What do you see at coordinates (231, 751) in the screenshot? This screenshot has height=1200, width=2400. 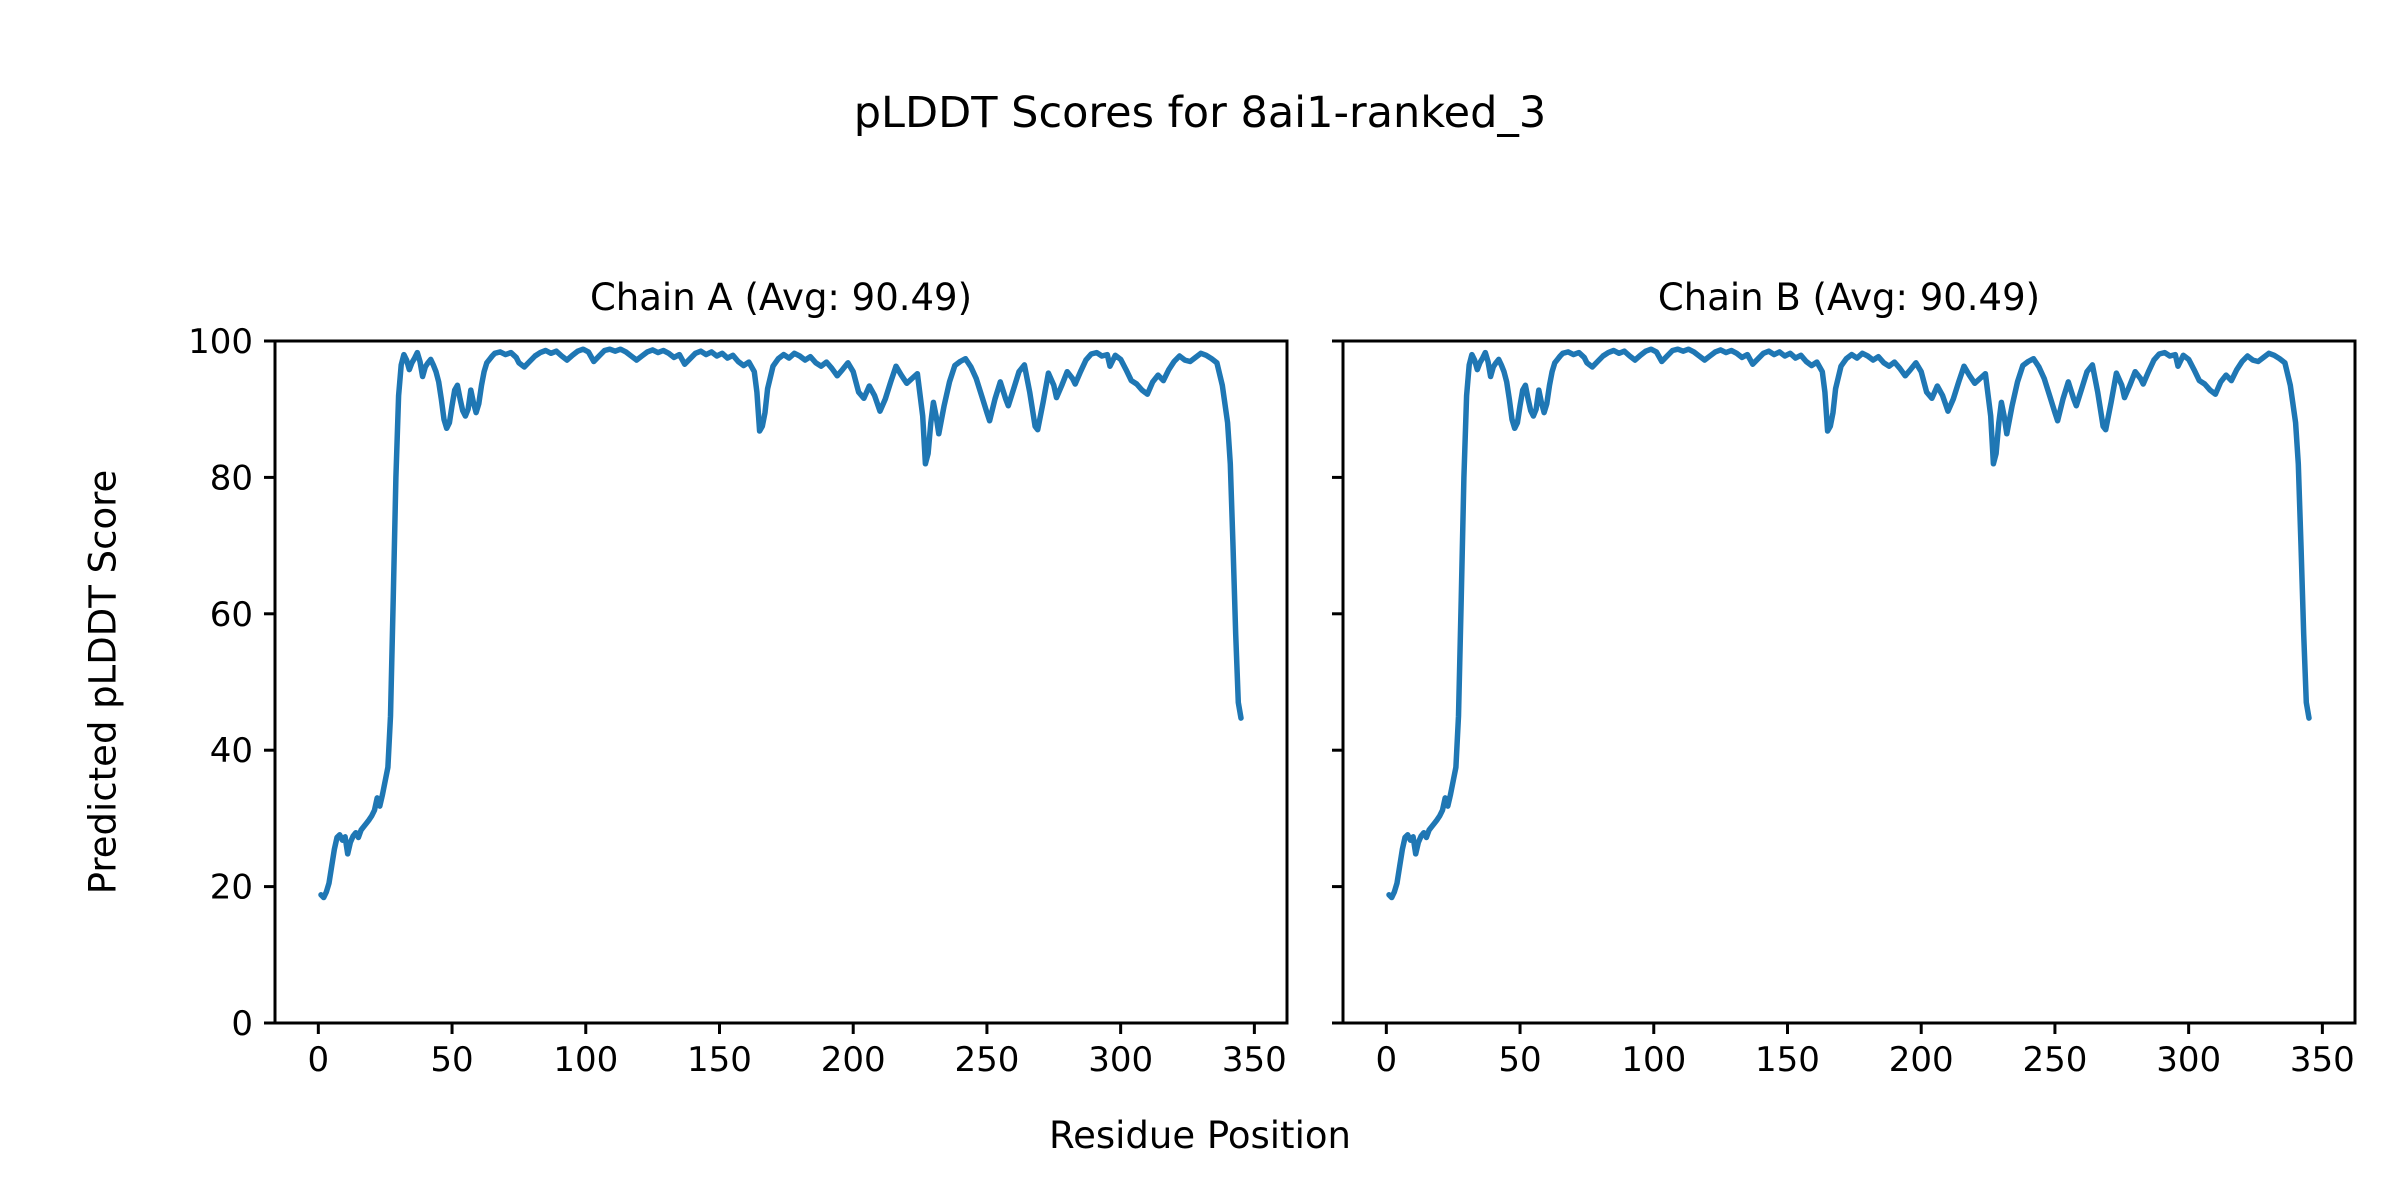 I see `y-tick-label: 40` at bounding box center [231, 751].